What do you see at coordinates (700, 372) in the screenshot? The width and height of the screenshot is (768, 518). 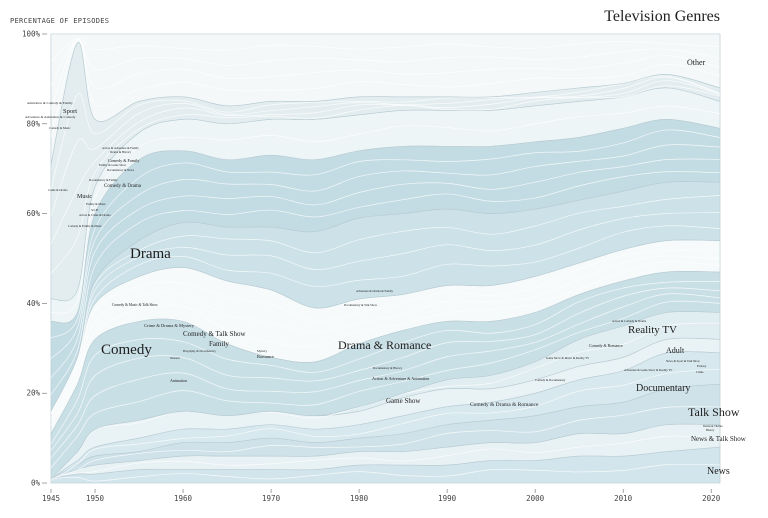 I see `label-crime: Crime` at bounding box center [700, 372].